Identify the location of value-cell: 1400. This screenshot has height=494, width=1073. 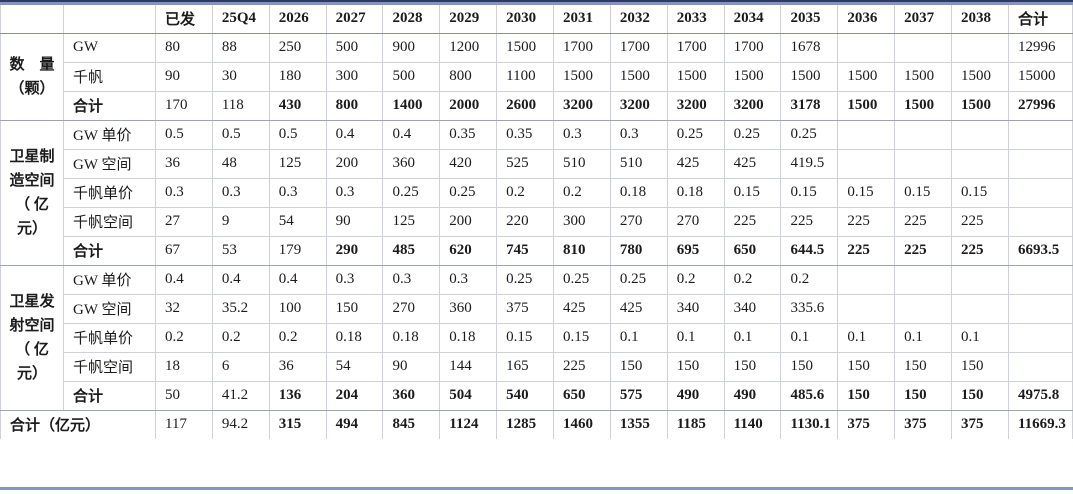
(411, 106).